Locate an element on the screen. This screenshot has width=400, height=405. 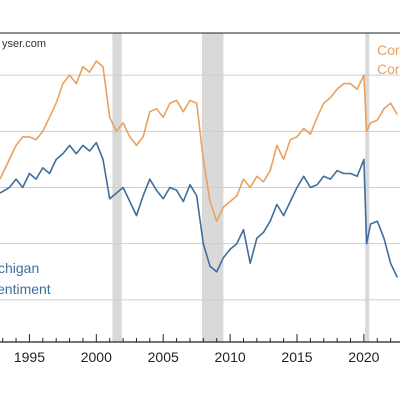
x-tick-label: 2005 is located at coordinates (163, 357).